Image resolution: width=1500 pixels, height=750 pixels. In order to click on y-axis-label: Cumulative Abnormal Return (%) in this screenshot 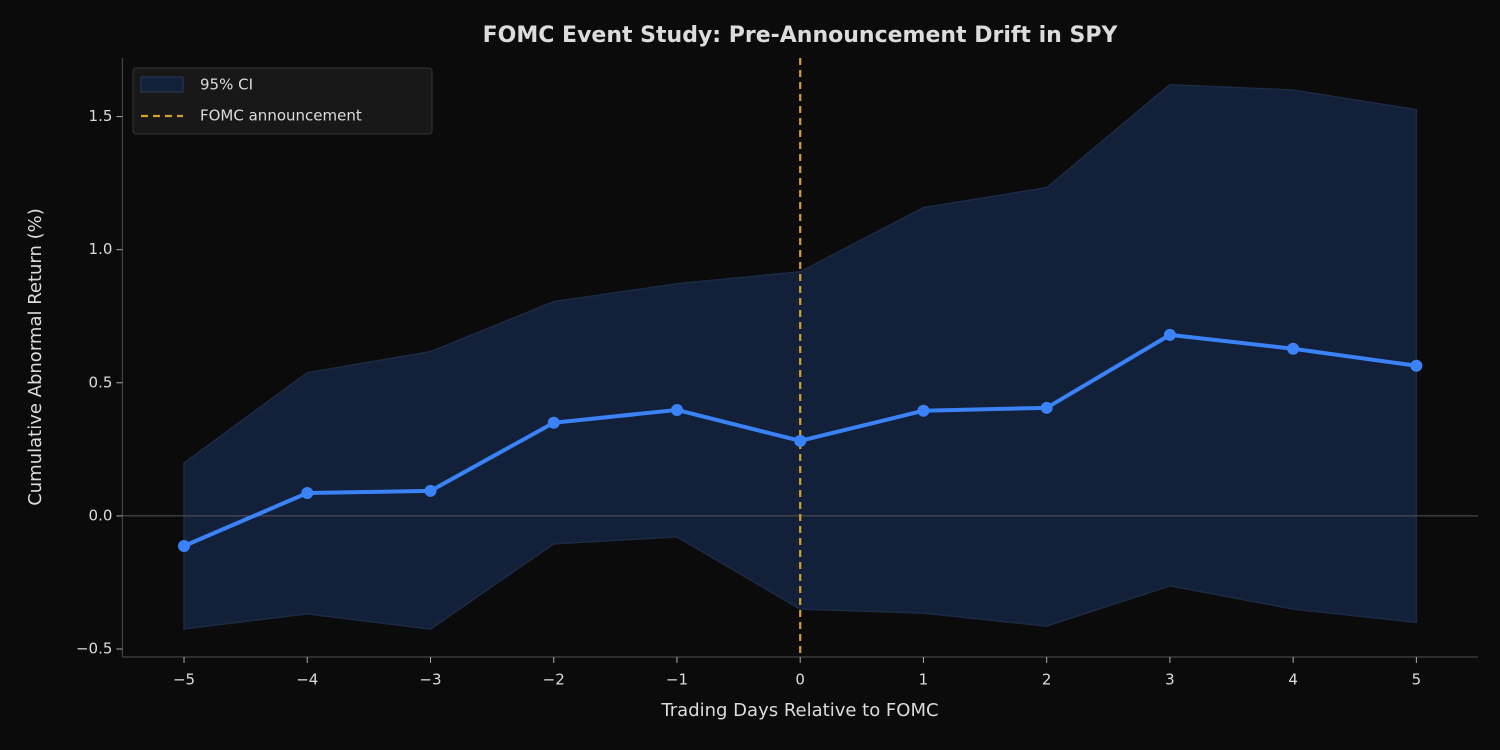, I will do `click(35, 357)`.